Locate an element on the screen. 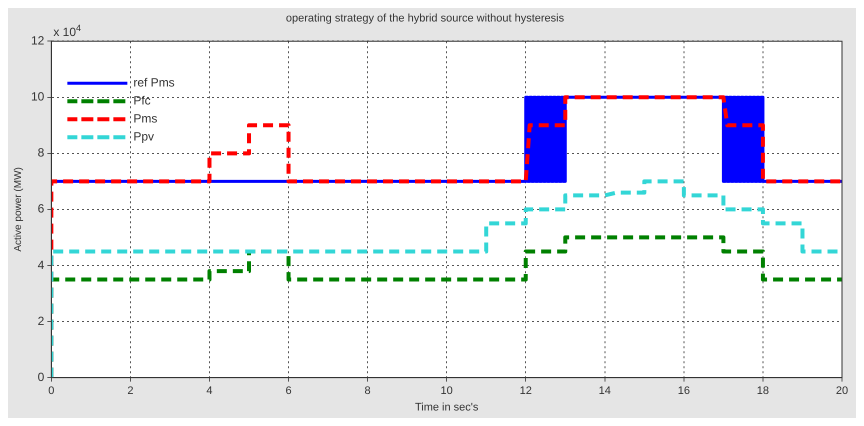  x-tick-label: 12 is located at coordinates (526, 391).